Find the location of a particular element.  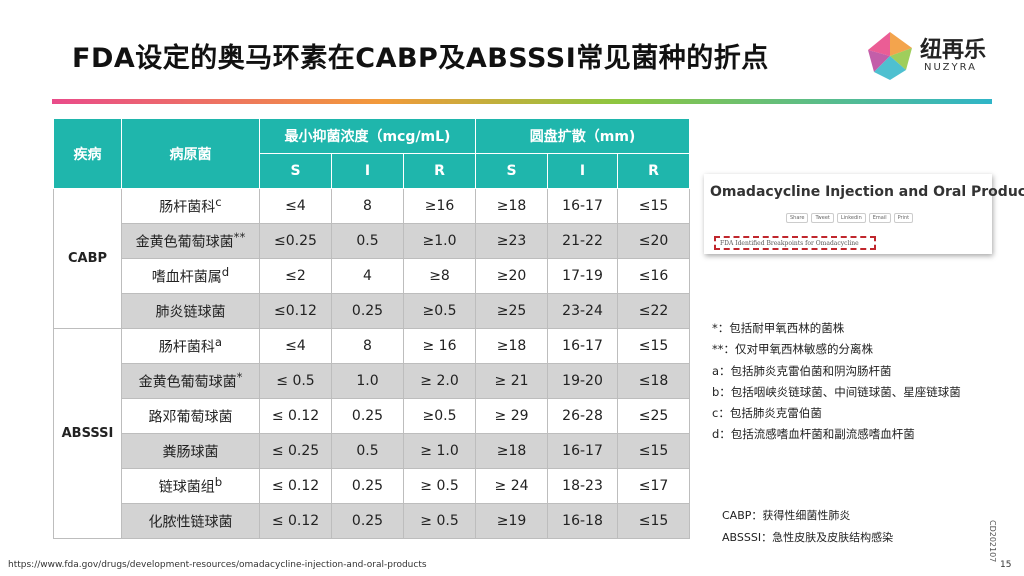

pathogen-cell: 链球菌组b is located at coordinates (190, 486).